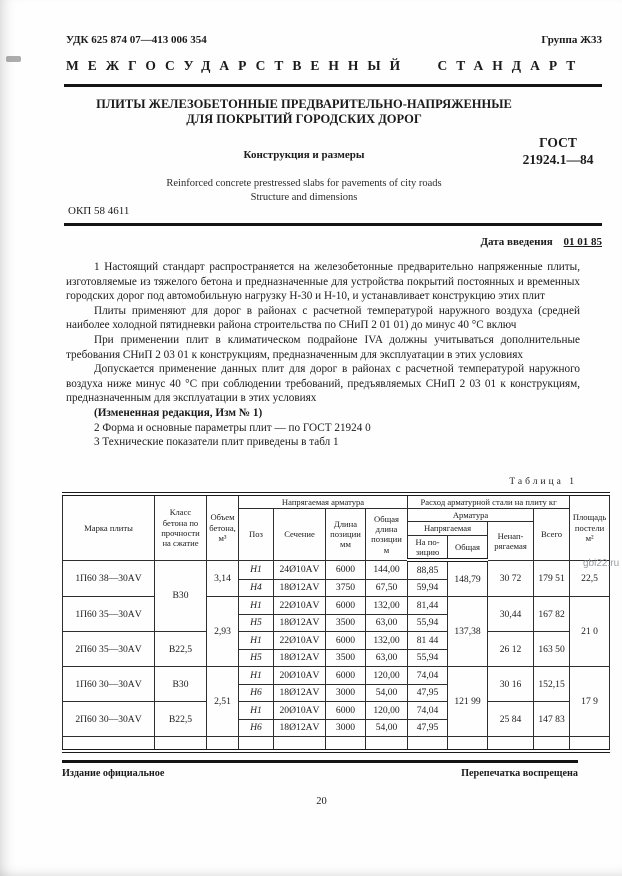 The width and height of the screenshot is (622, 876). What do you see at coordinates (334, 242) in the screenshot?
I see `effective-date-row: Дата введения 01 01 85` at bounding box center [334, 242].